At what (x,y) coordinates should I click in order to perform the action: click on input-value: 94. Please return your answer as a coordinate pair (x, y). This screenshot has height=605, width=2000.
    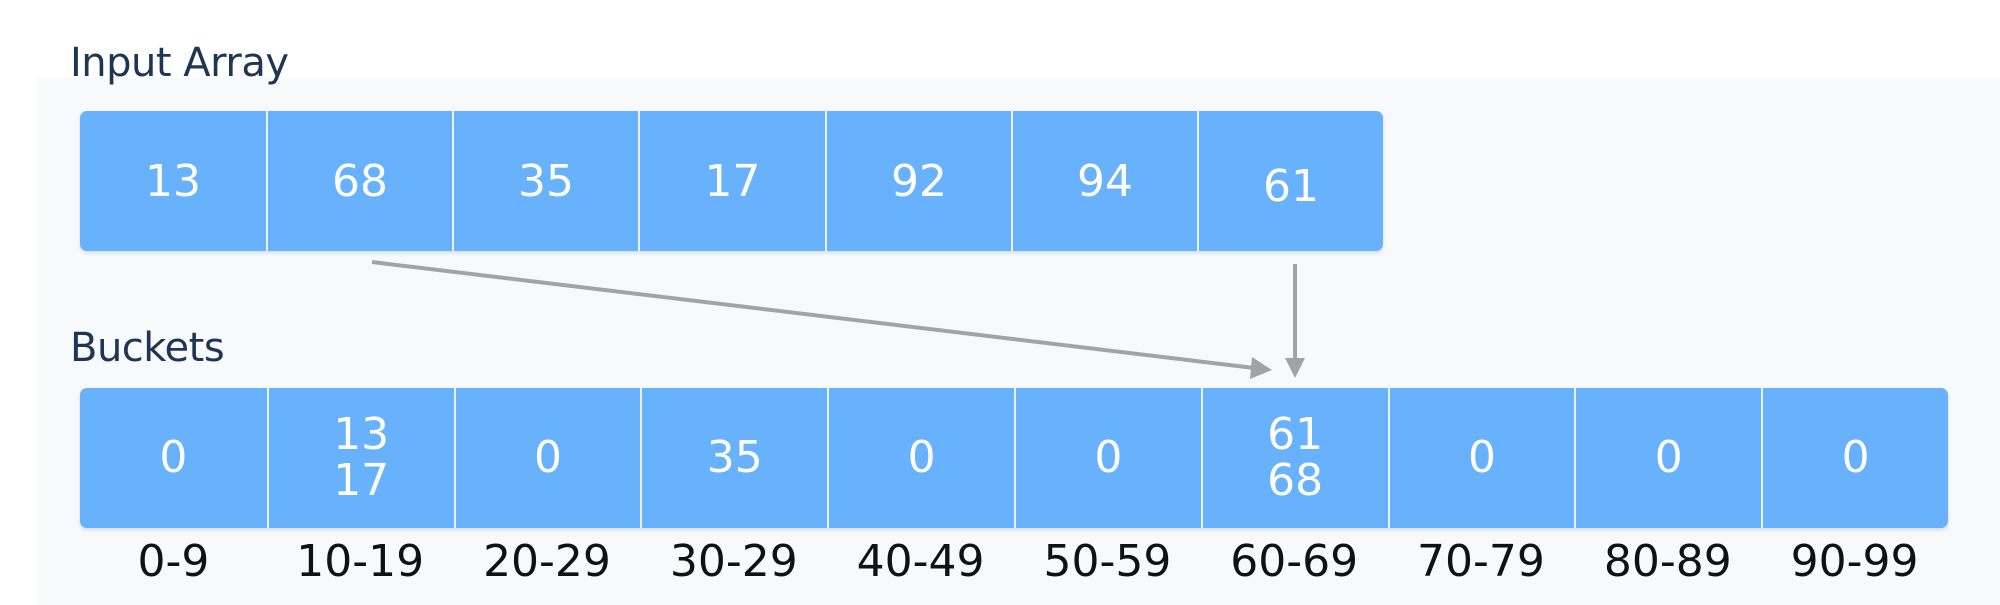
    Looking at the image, I should click on (1105, 181).